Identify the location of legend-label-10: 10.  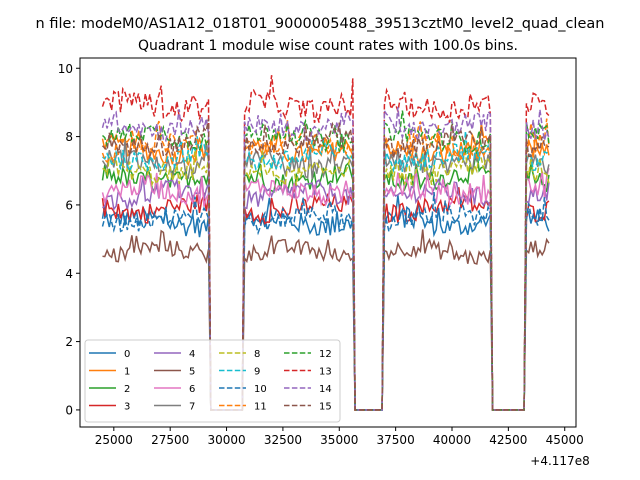
(260, 389).